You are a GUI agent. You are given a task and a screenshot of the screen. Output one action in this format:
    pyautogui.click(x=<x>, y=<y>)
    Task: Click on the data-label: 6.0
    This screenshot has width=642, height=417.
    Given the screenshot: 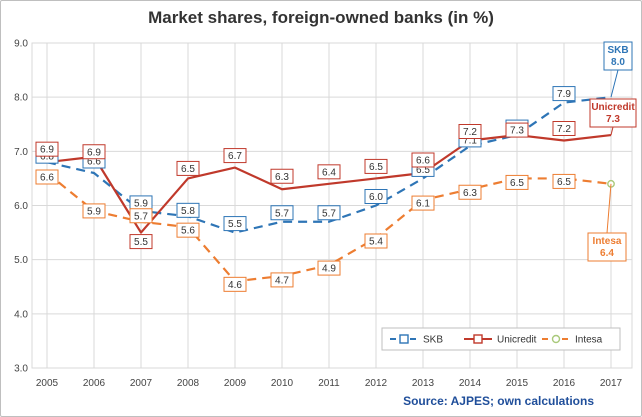 What is the action you would take?
    pyautogui.click(x=376, y=197)
    